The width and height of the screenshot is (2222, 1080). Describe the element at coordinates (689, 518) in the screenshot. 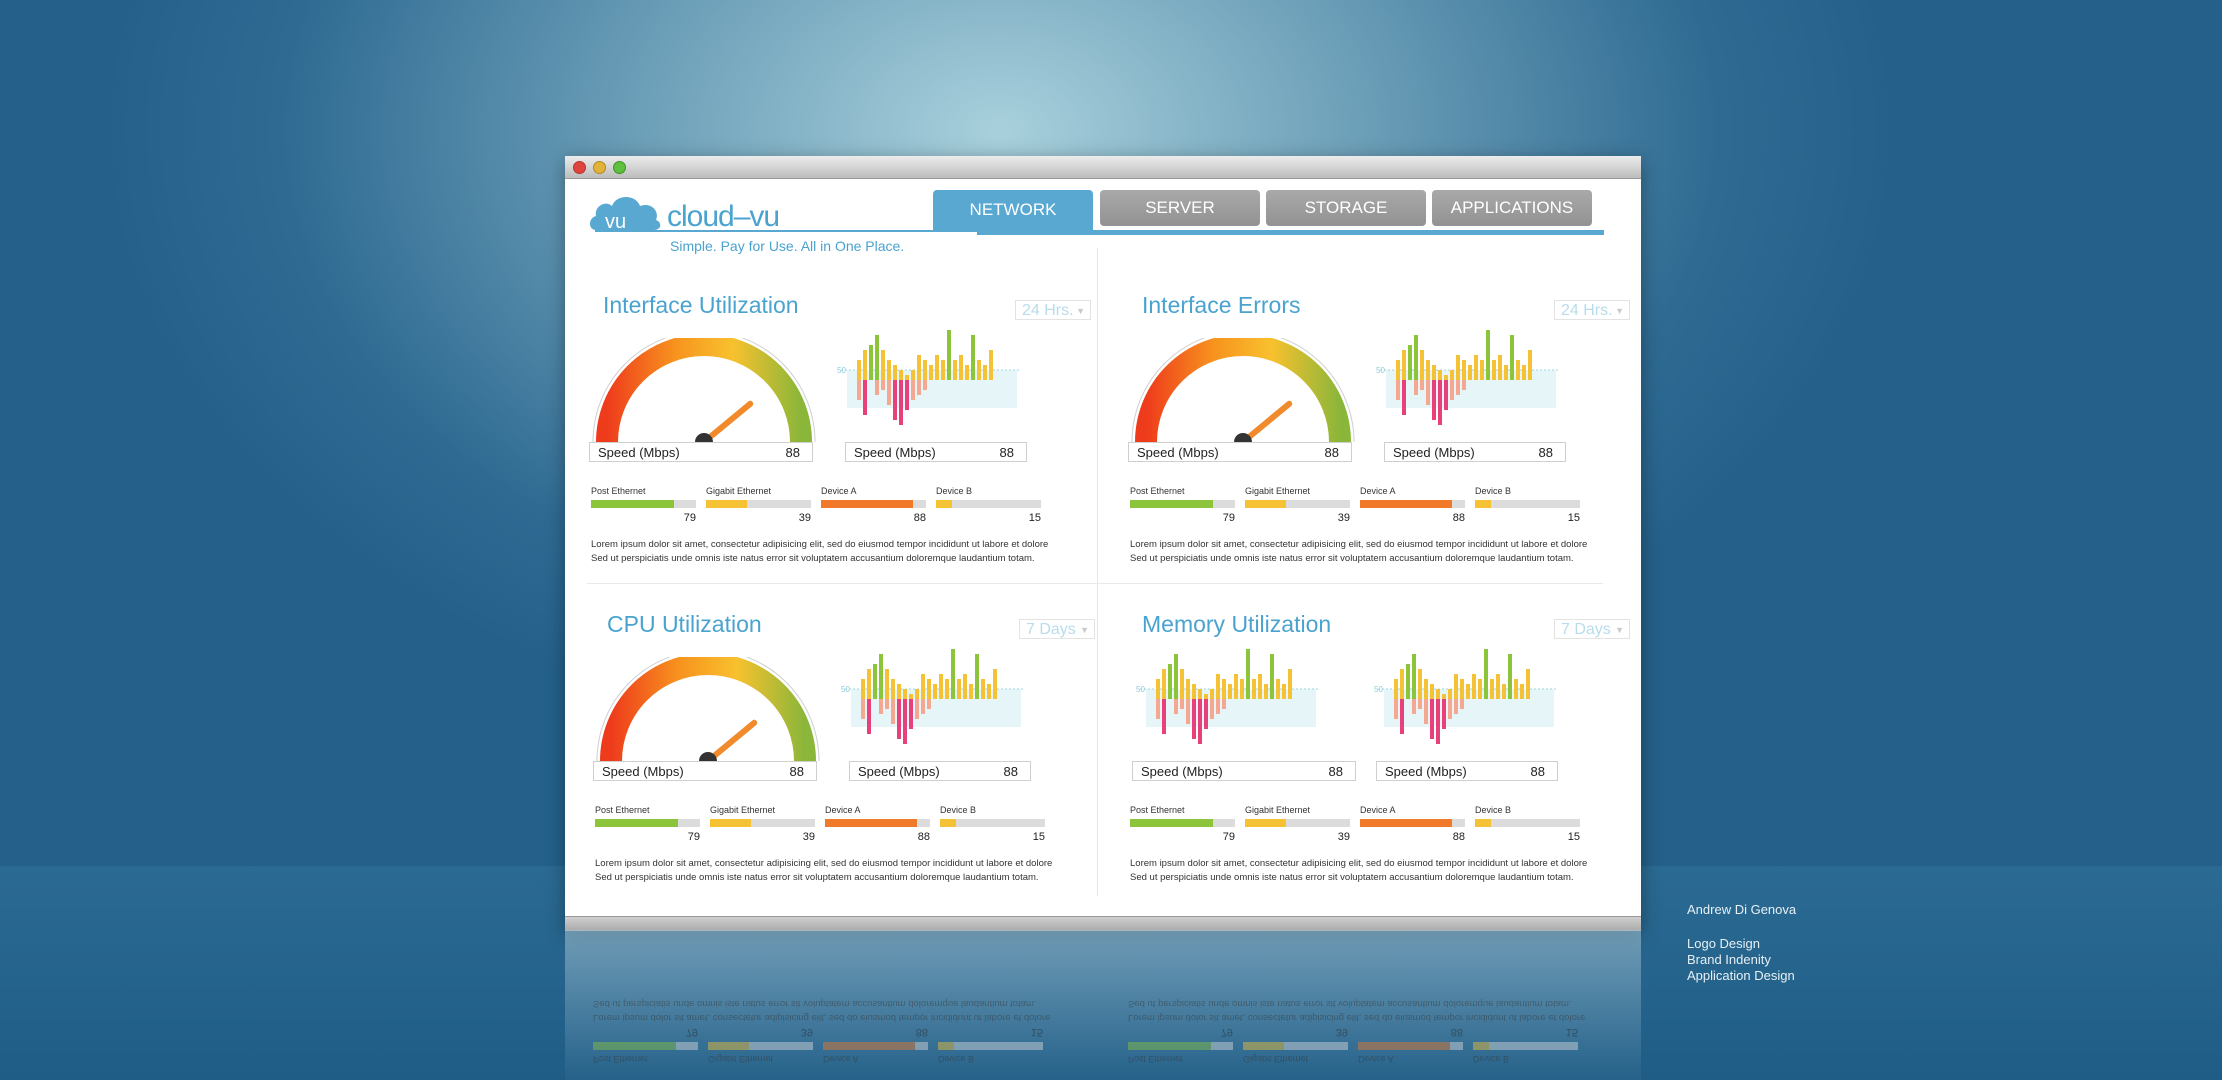

I see `device-stat-value: 79` at that location.